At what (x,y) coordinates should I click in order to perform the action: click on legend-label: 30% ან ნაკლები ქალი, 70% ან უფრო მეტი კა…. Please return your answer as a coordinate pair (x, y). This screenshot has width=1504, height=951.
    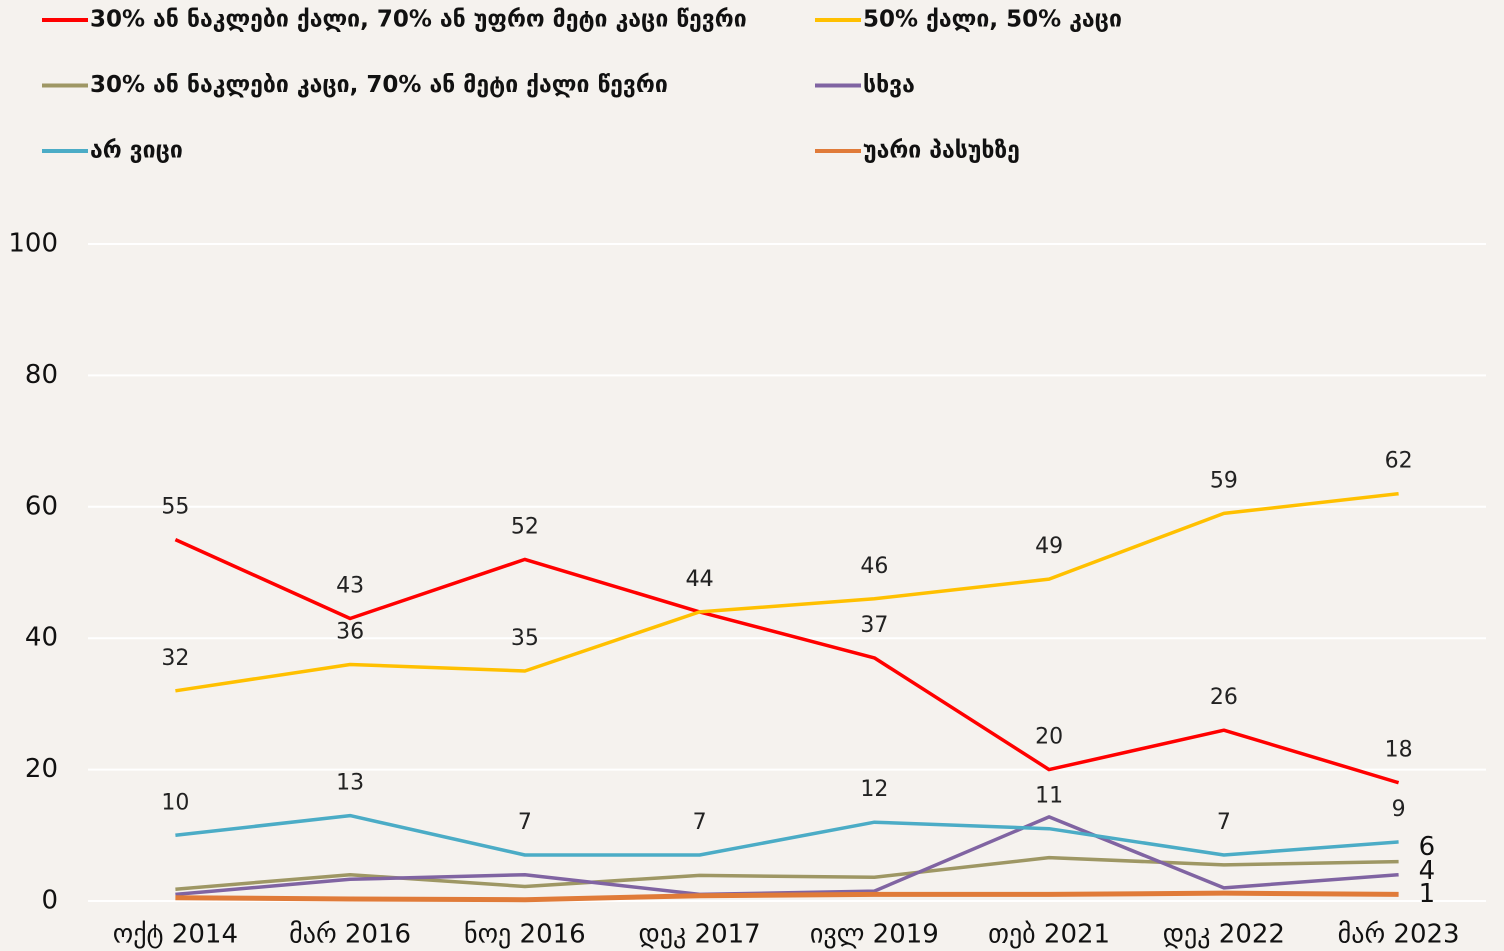
    Looking at the image, I should click on (418, 20).